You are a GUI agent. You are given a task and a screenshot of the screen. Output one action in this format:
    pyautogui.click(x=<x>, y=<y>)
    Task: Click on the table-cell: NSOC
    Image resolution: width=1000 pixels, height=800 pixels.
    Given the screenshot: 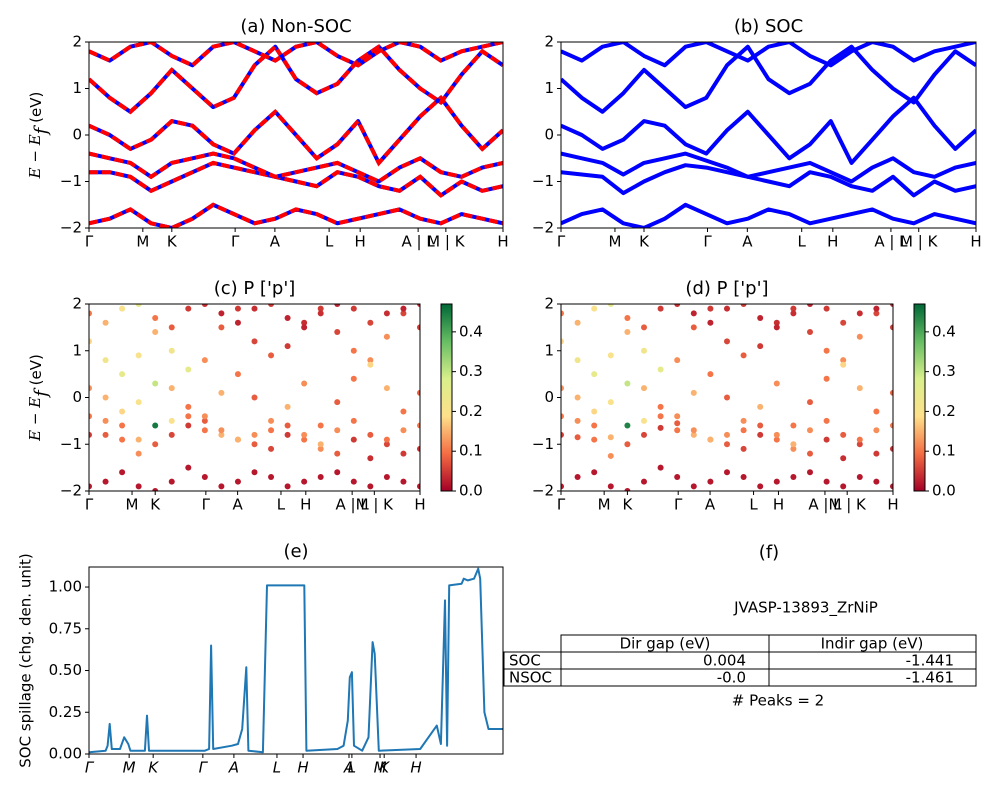 What is the action you would take?
    pyautogui.click(x=530, y=678)
    